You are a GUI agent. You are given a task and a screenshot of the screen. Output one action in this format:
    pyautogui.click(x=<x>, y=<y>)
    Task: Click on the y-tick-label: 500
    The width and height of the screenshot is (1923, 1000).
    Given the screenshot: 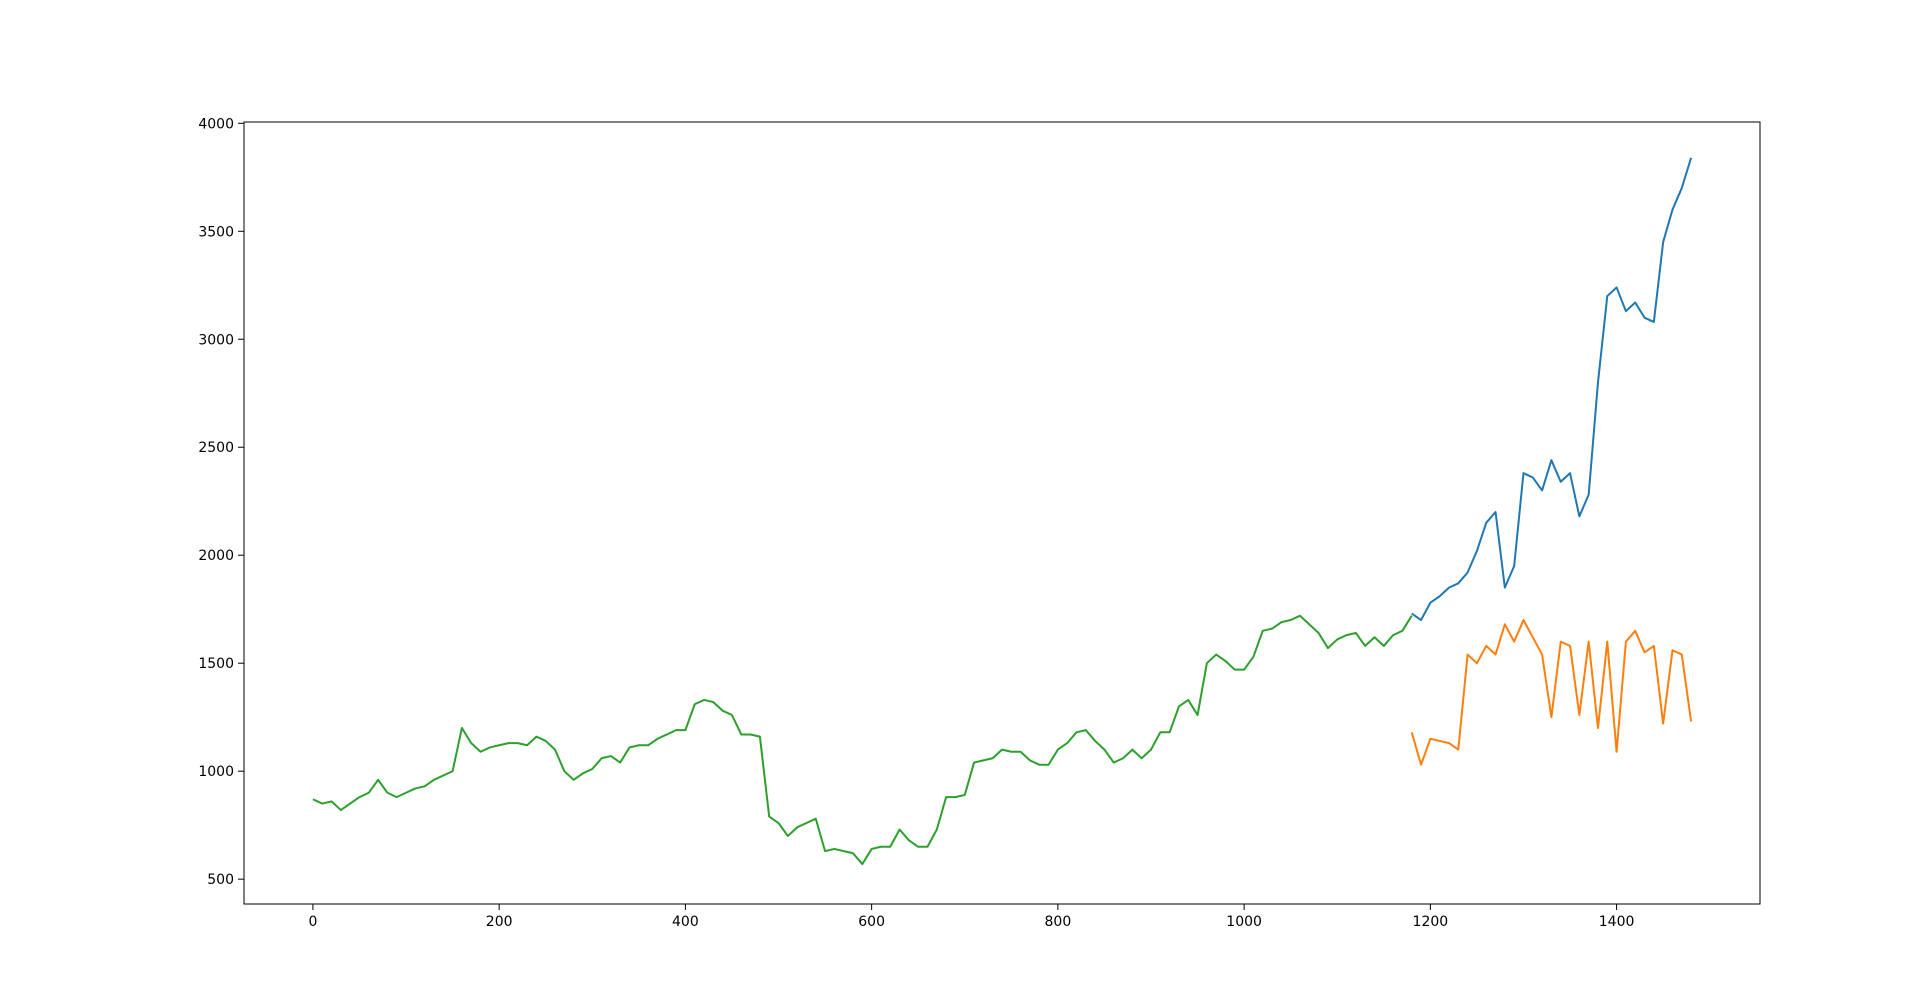 What is the action you would take?
    pyautogui.click(x=220, y=880)
    